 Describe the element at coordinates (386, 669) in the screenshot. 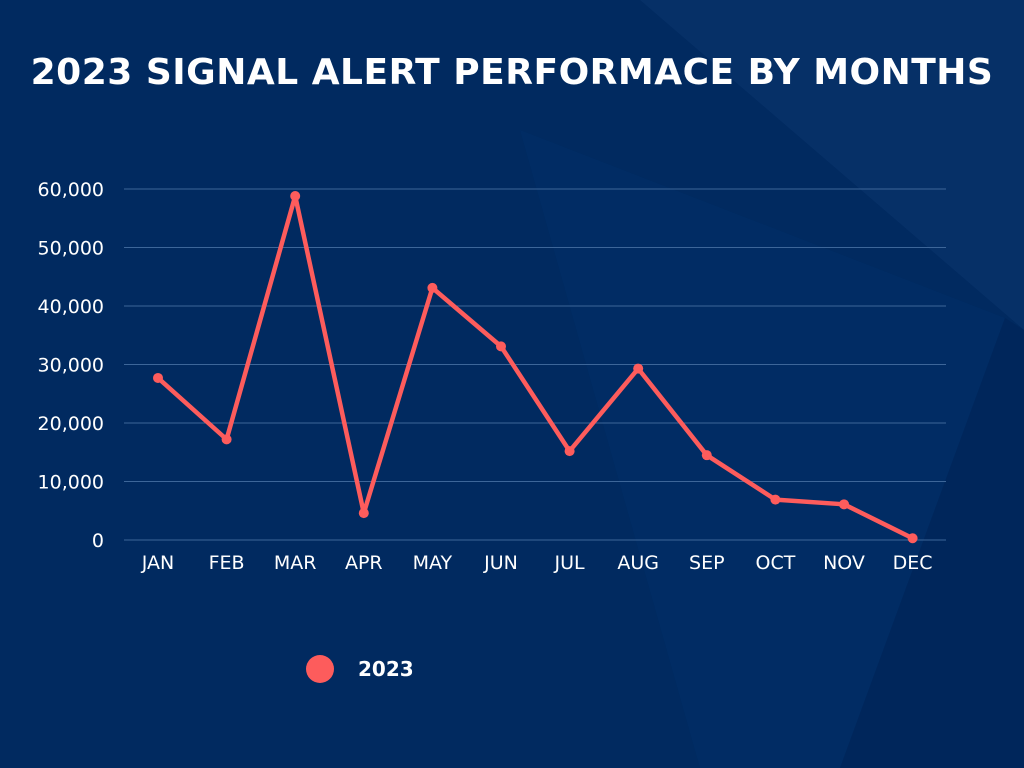

I see `legend-label: 2023` at that location.